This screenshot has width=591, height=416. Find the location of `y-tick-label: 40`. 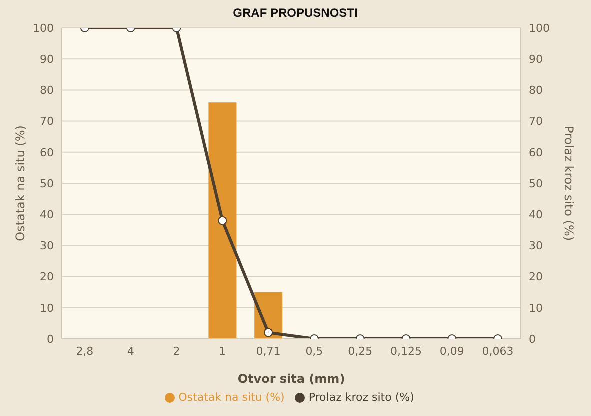

y-tick-label: 40 is located at coordinates (47, 215).